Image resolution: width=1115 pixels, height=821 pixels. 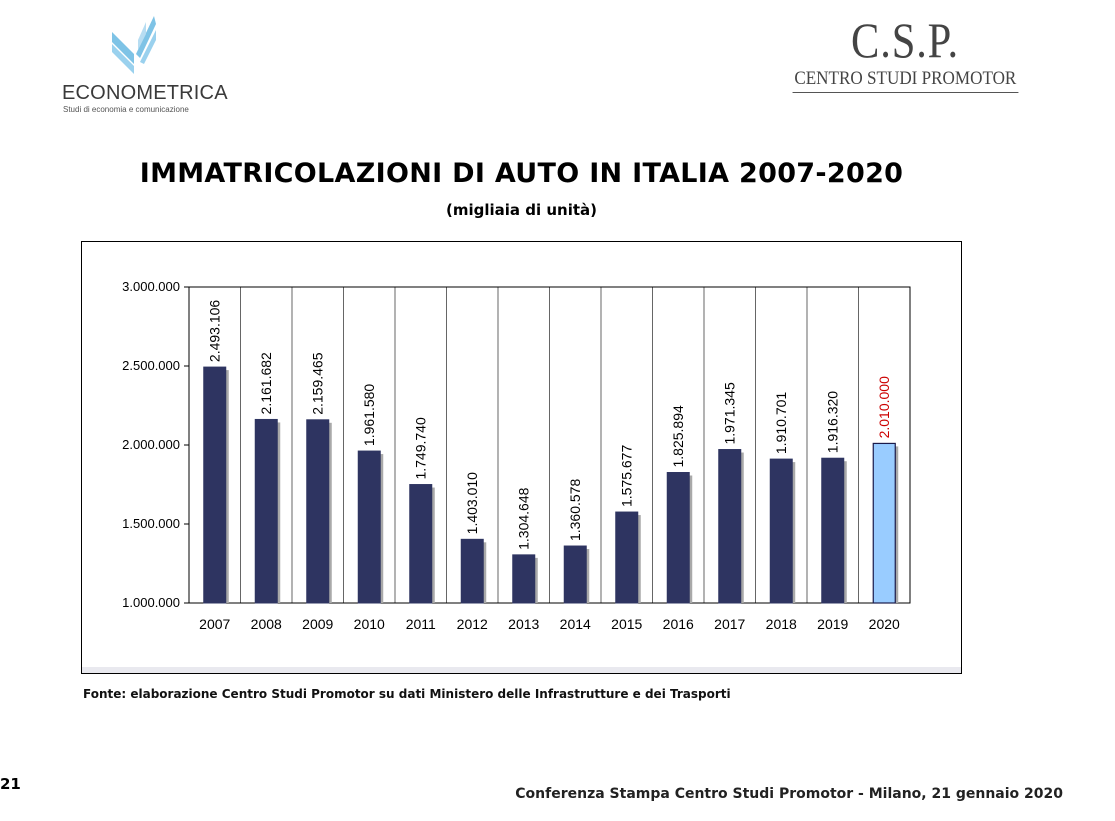 What do you see at coordinates (10, 784) in the screenshot?
I see `page-number: 21` at bounding box center [10, 784].